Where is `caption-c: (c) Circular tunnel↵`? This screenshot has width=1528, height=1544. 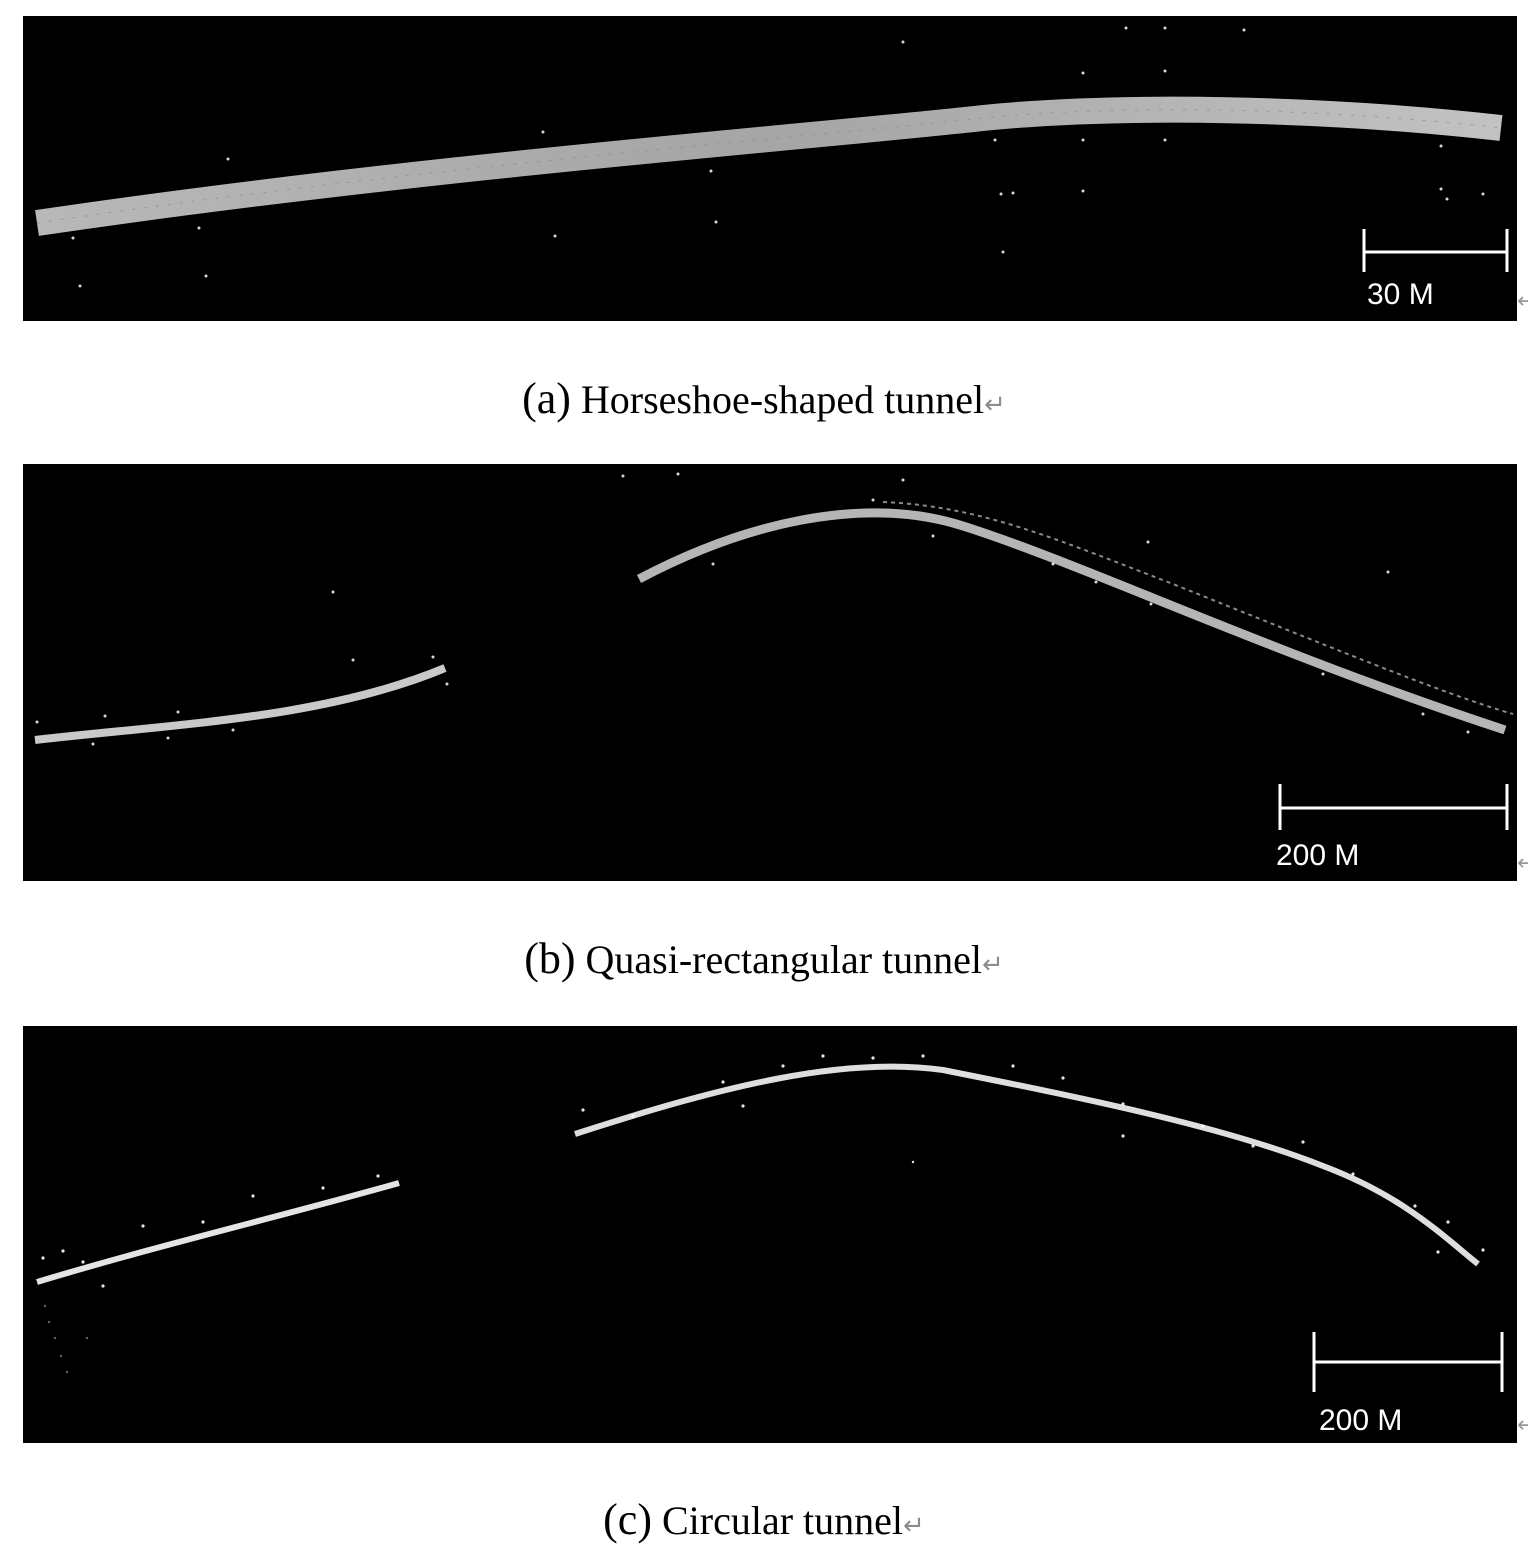 caption-c: (c) Circular tunnel↵ is located at coordinates (764, 1520).